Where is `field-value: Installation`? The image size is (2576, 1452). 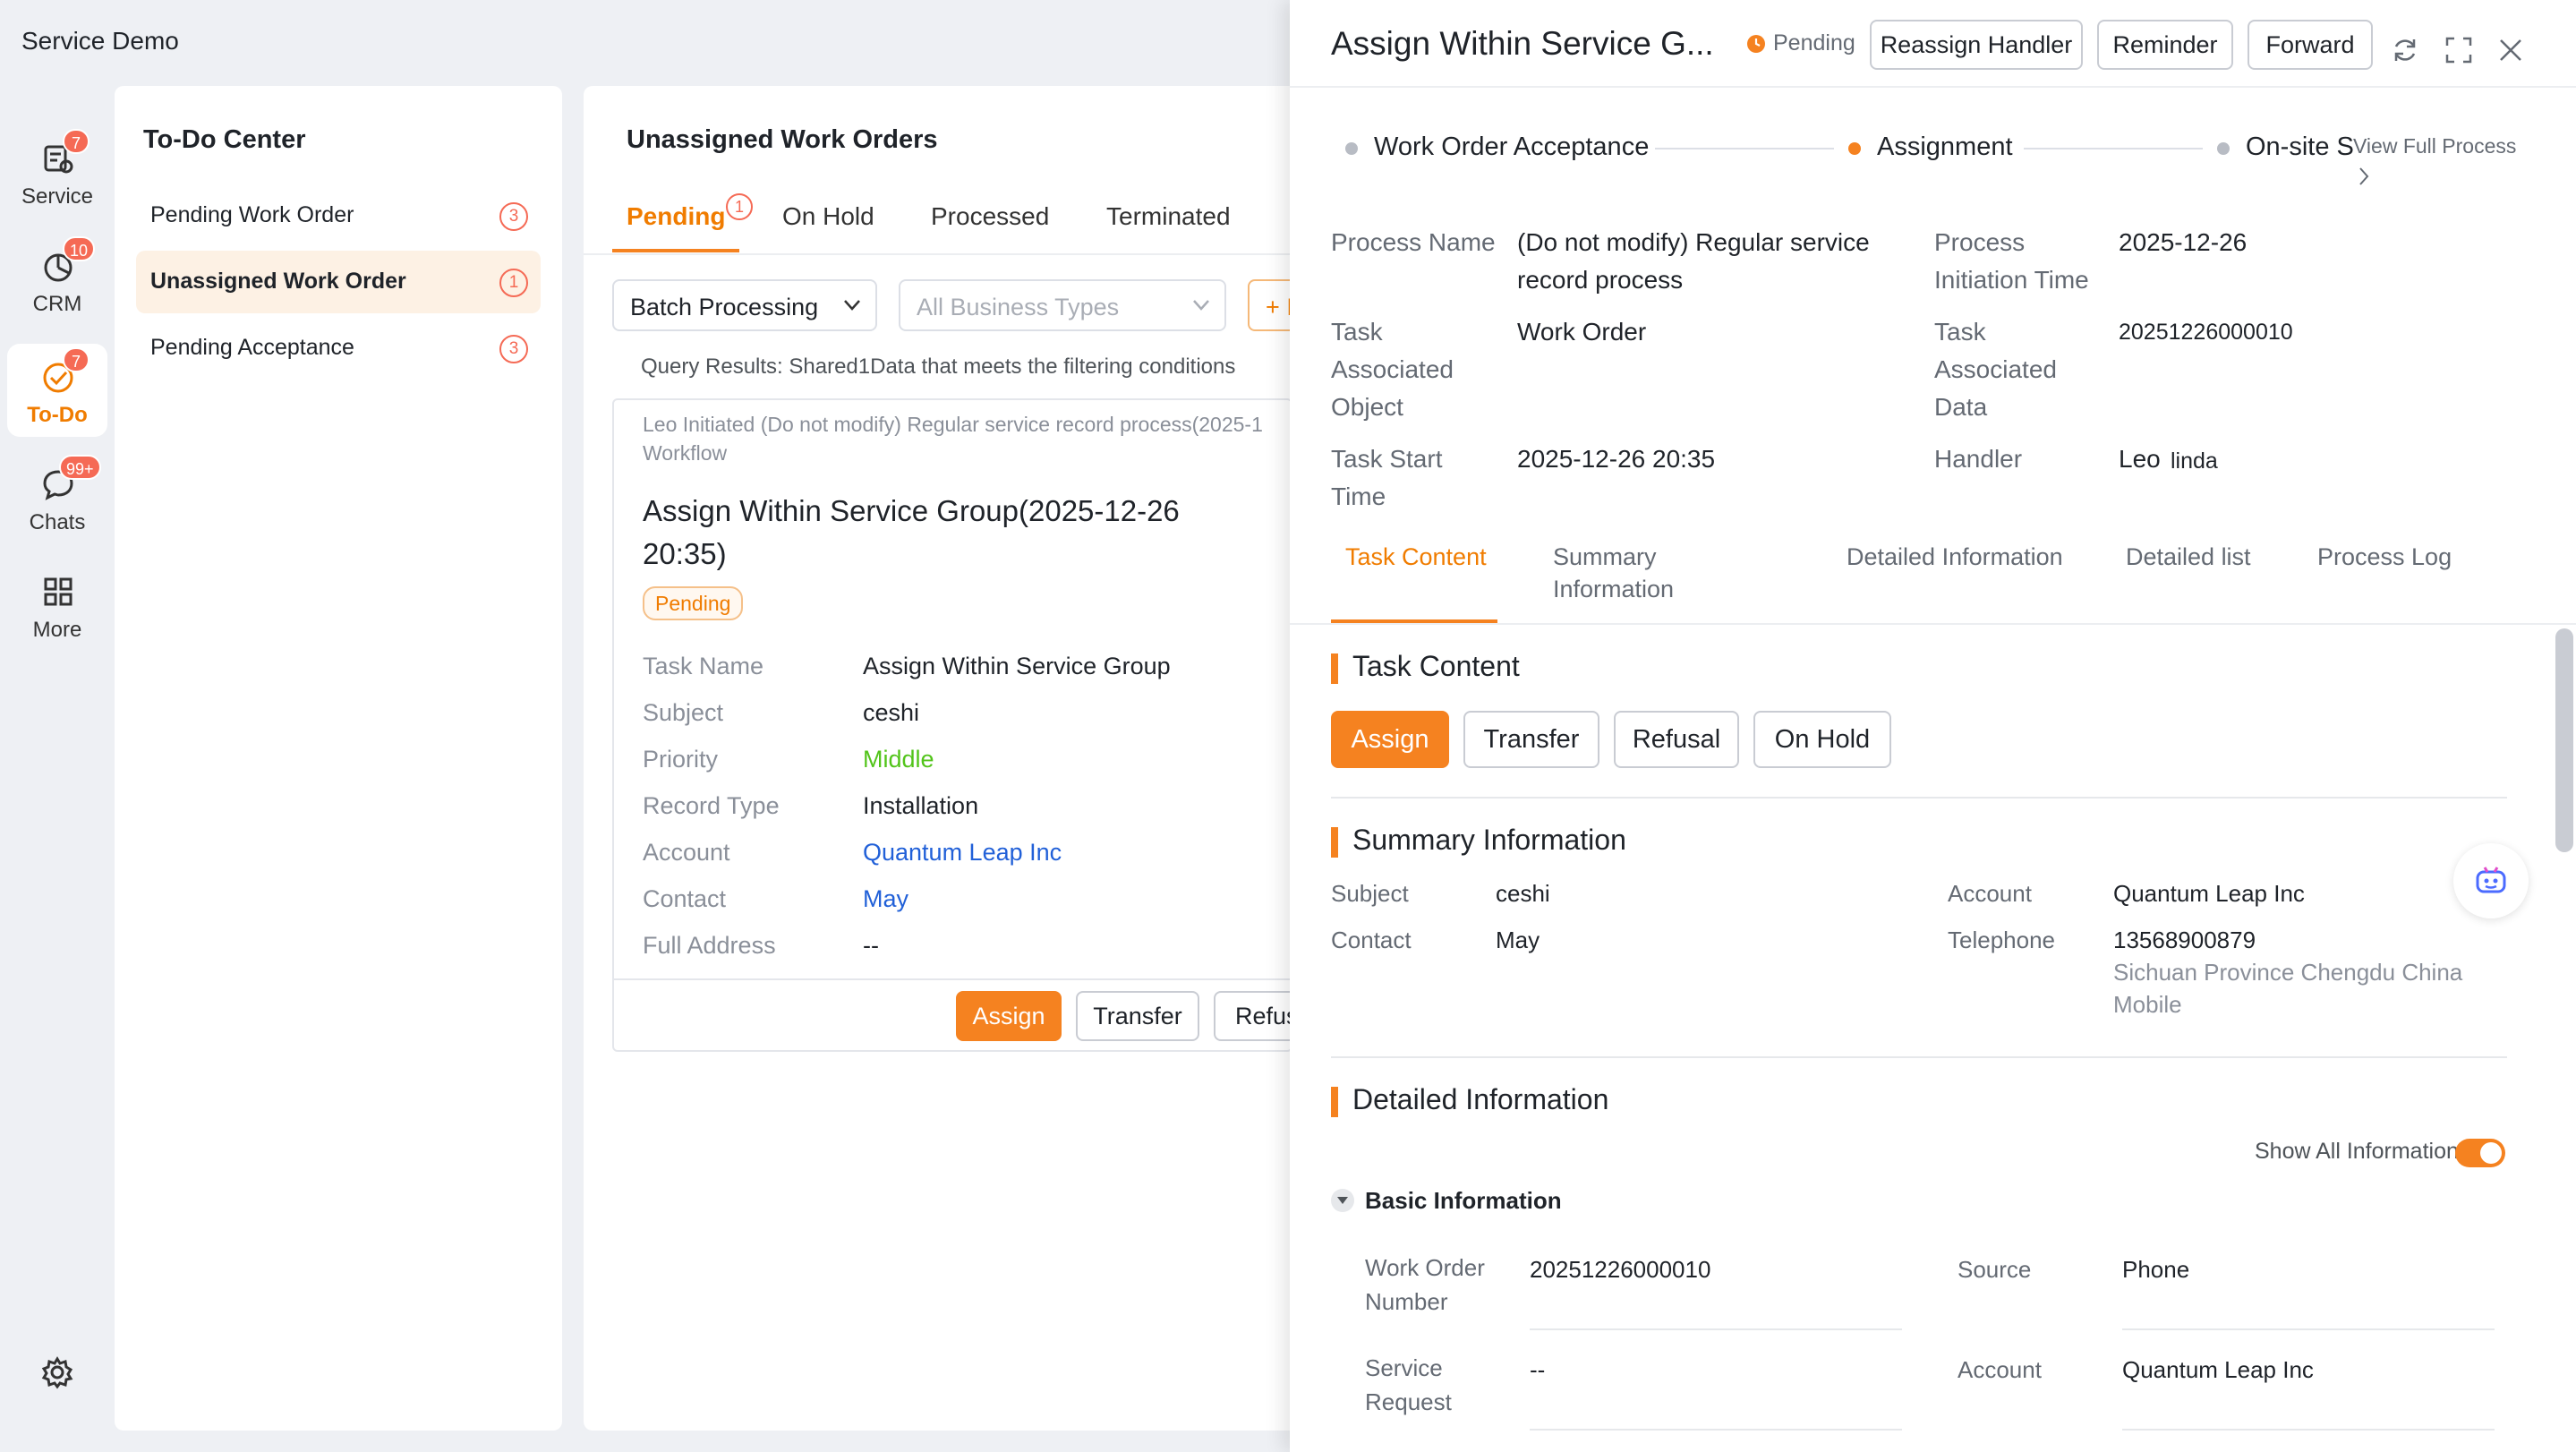
field-value: Installation is located at coordinates (921, 805).